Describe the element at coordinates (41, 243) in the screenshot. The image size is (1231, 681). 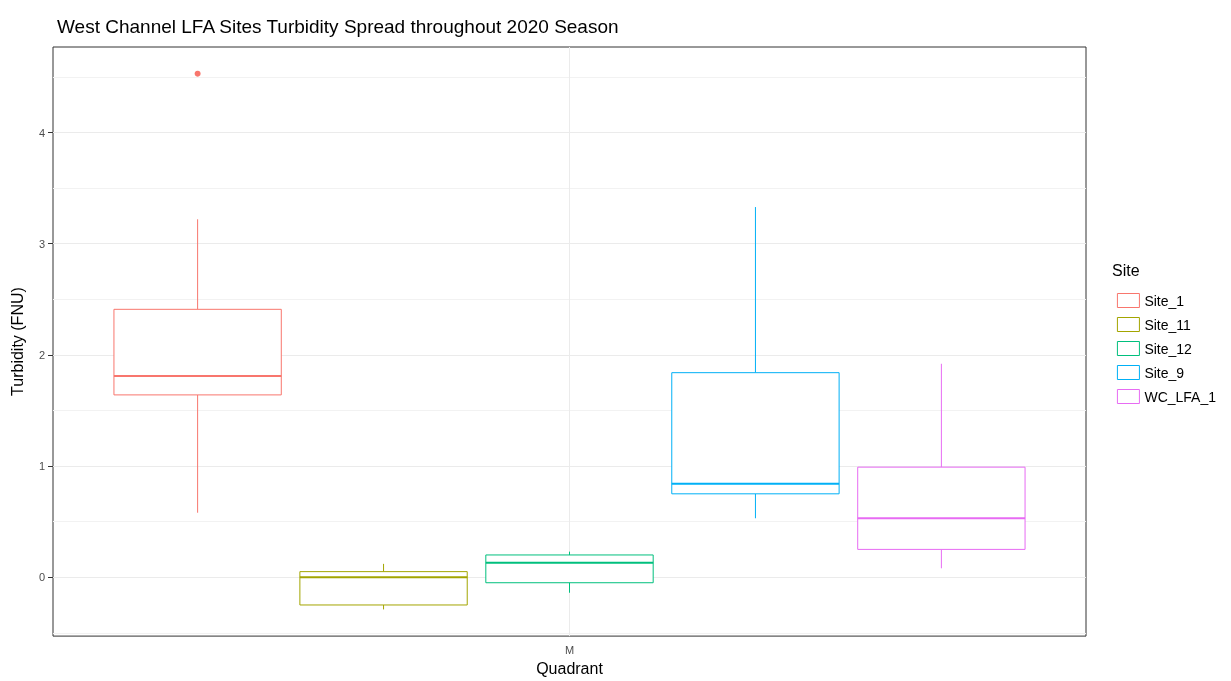
I see `y-tick-label: 3` at that location.